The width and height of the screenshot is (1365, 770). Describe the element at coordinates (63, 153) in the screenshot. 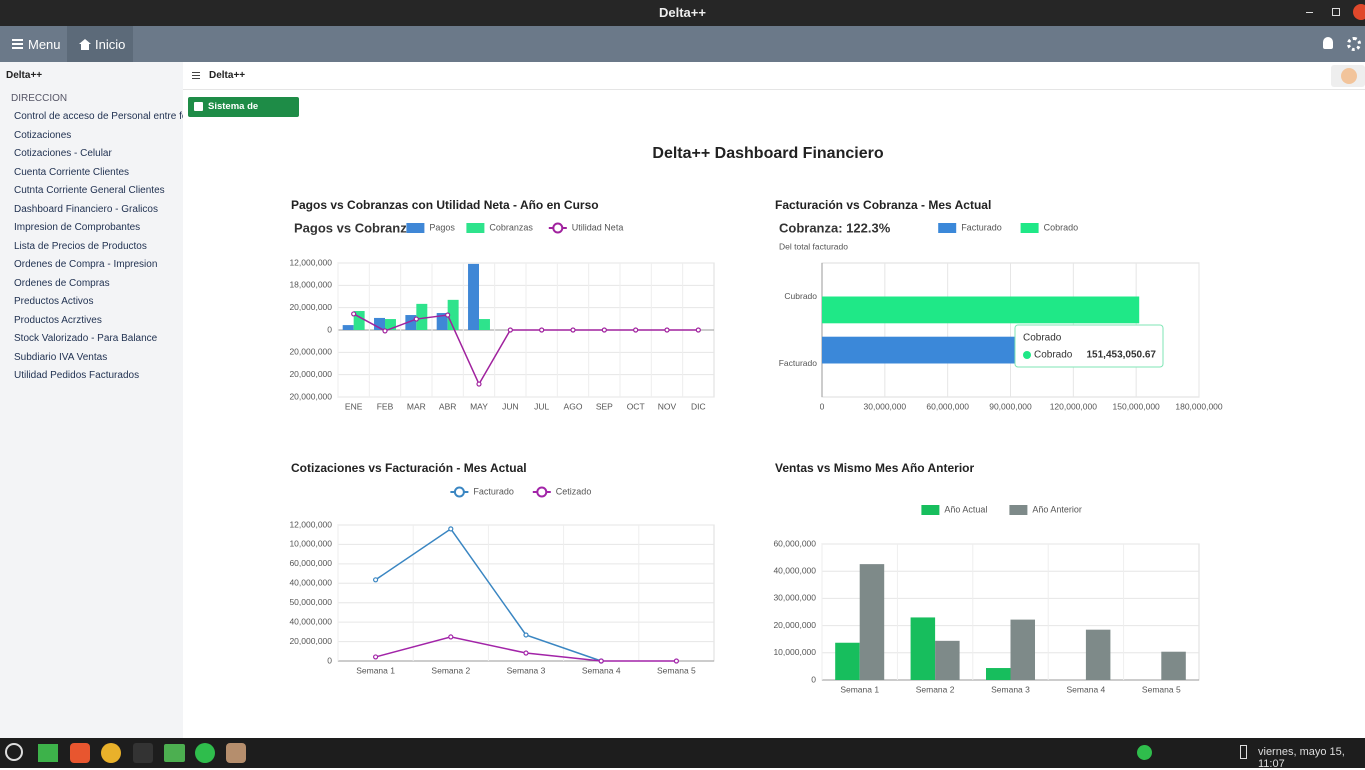

I see `sidebar-item: Cotizaciones - Celular` at that location.